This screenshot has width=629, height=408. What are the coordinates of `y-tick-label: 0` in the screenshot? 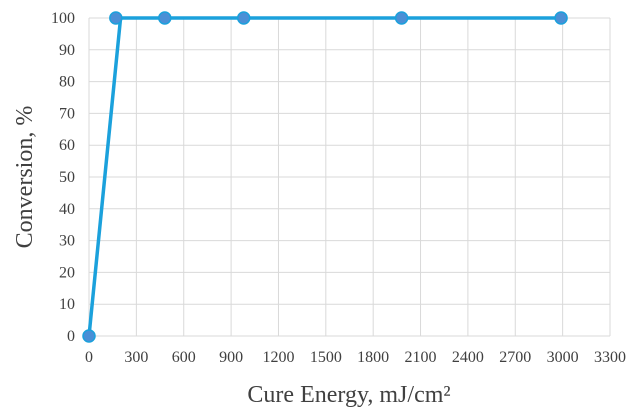 It's located at (71, 336).